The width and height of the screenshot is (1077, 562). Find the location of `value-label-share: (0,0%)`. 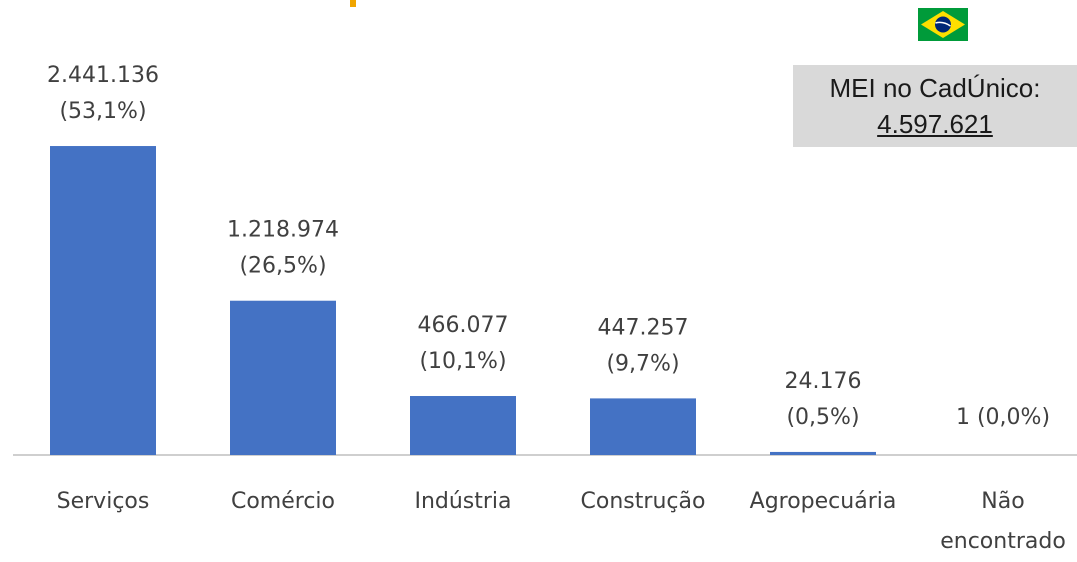

value-label-share: (0,0%) is located at coordinates (1013, 417).